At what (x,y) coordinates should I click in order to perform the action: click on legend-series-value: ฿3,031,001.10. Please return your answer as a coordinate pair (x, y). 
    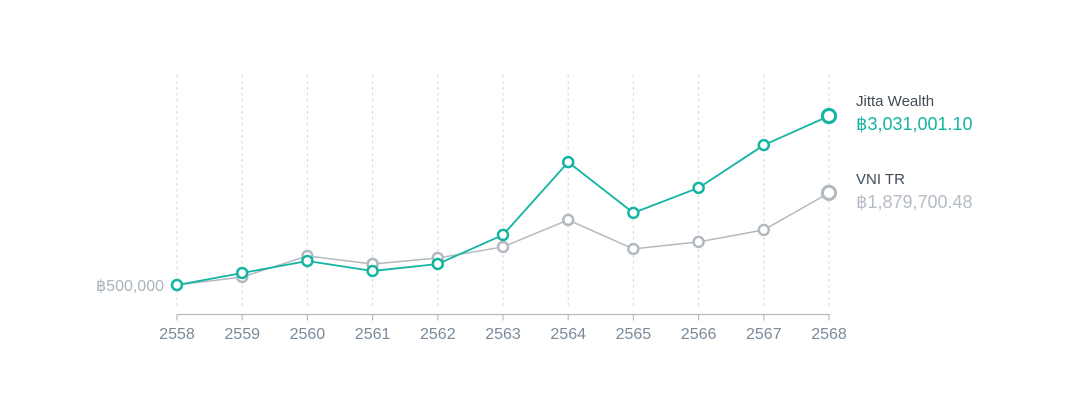
    Looking at the image, I should click on (914, 123).